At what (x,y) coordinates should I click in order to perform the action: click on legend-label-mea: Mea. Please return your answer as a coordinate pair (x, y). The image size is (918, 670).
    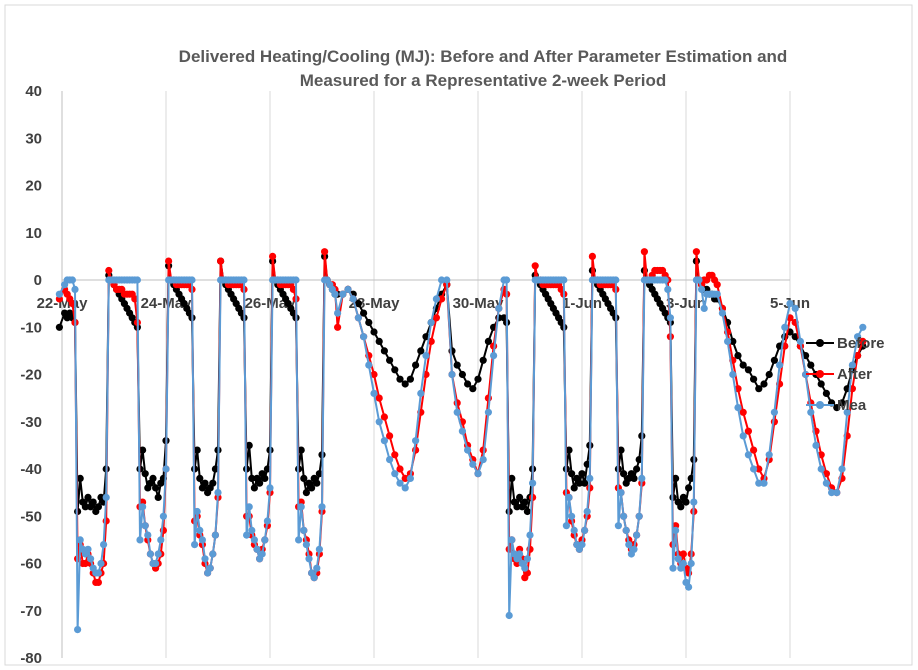
    Looking at the image, I should click on (852, 405).